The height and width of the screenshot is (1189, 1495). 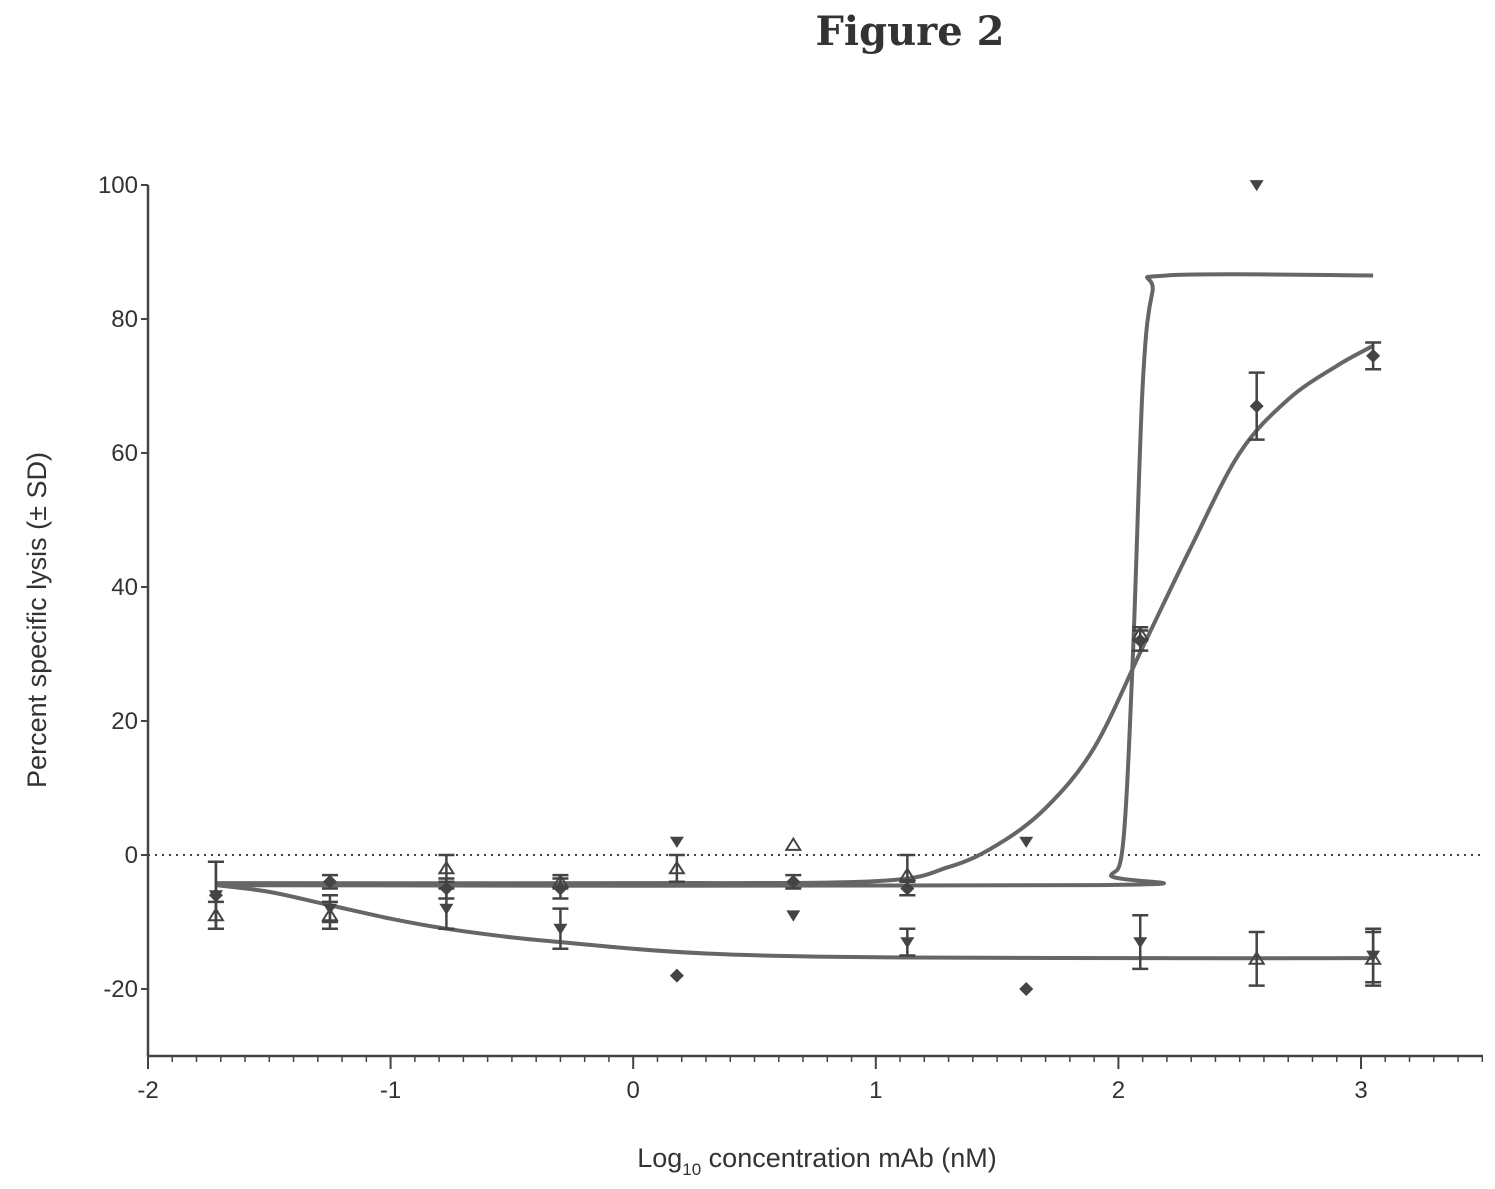 I want to click on y-tick-label: 60, so click(x=124, y=453).